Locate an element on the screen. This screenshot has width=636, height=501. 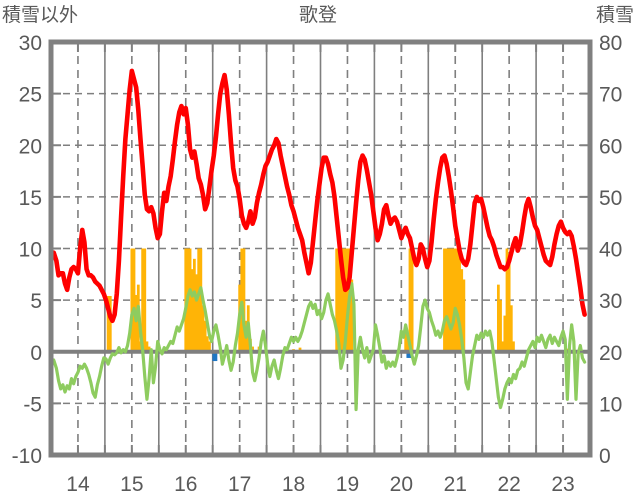
x-axis-tick-label: 19 is located at coordinates (347, 484).